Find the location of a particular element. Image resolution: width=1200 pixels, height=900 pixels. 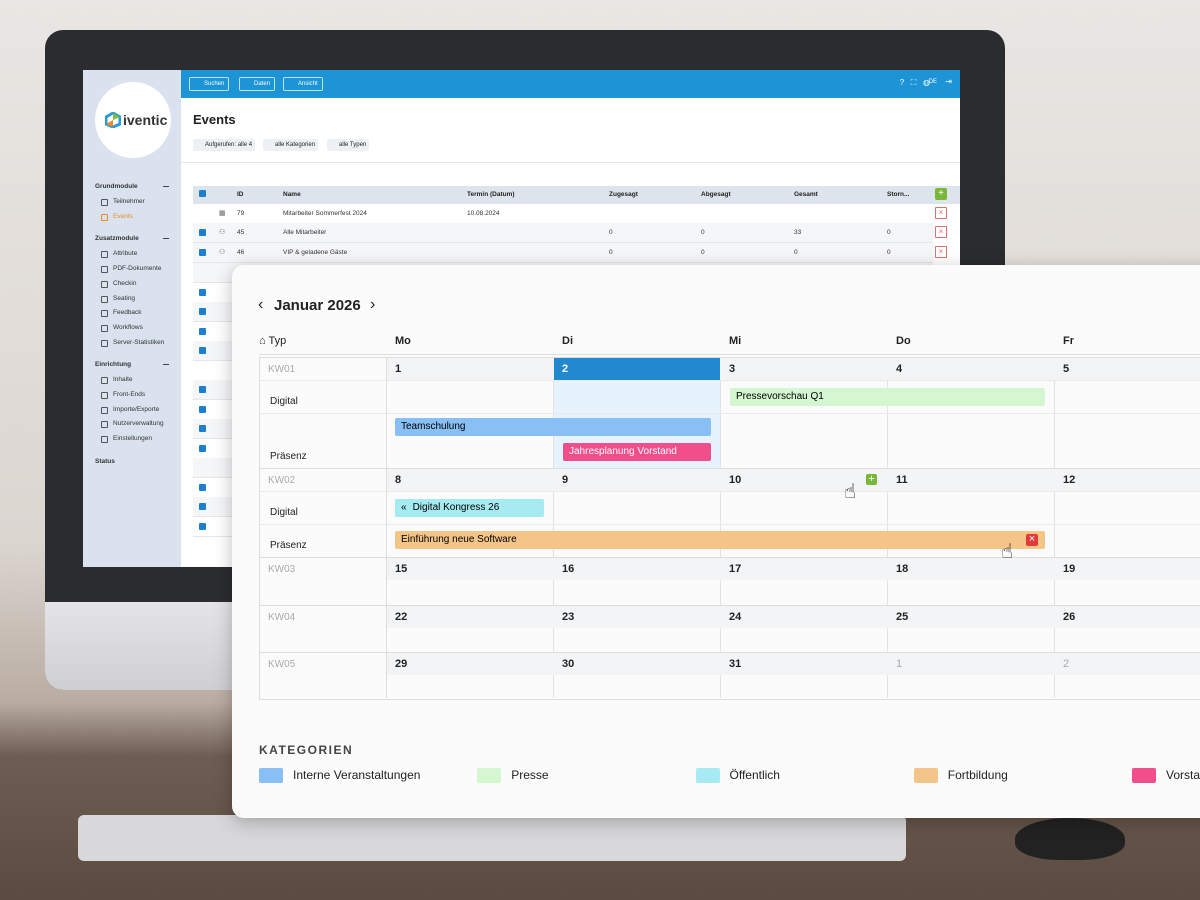

row-type-icon: ⚇ is located at coordinates (222, 232).